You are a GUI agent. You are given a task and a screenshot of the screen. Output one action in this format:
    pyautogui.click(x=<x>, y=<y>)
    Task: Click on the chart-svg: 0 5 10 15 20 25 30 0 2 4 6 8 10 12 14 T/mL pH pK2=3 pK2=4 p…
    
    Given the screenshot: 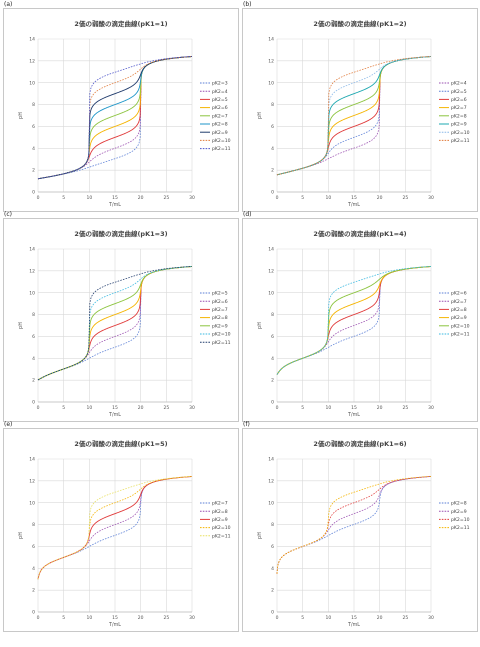 What is the action you would take?
    pyautogui.click(x=124, y=122)
    